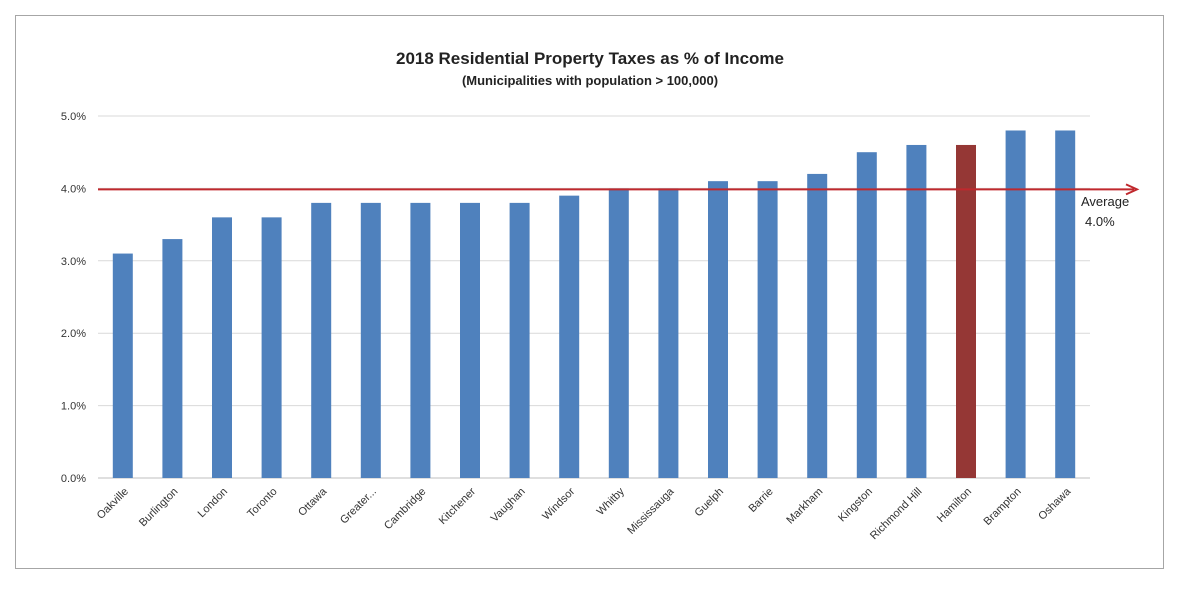 This screenshot has height=592, width=1180. What do you see at coordinates (760, 500) in the screenshot?
I see `x-tick-label: Barrie` at bounding box center [760, 500].